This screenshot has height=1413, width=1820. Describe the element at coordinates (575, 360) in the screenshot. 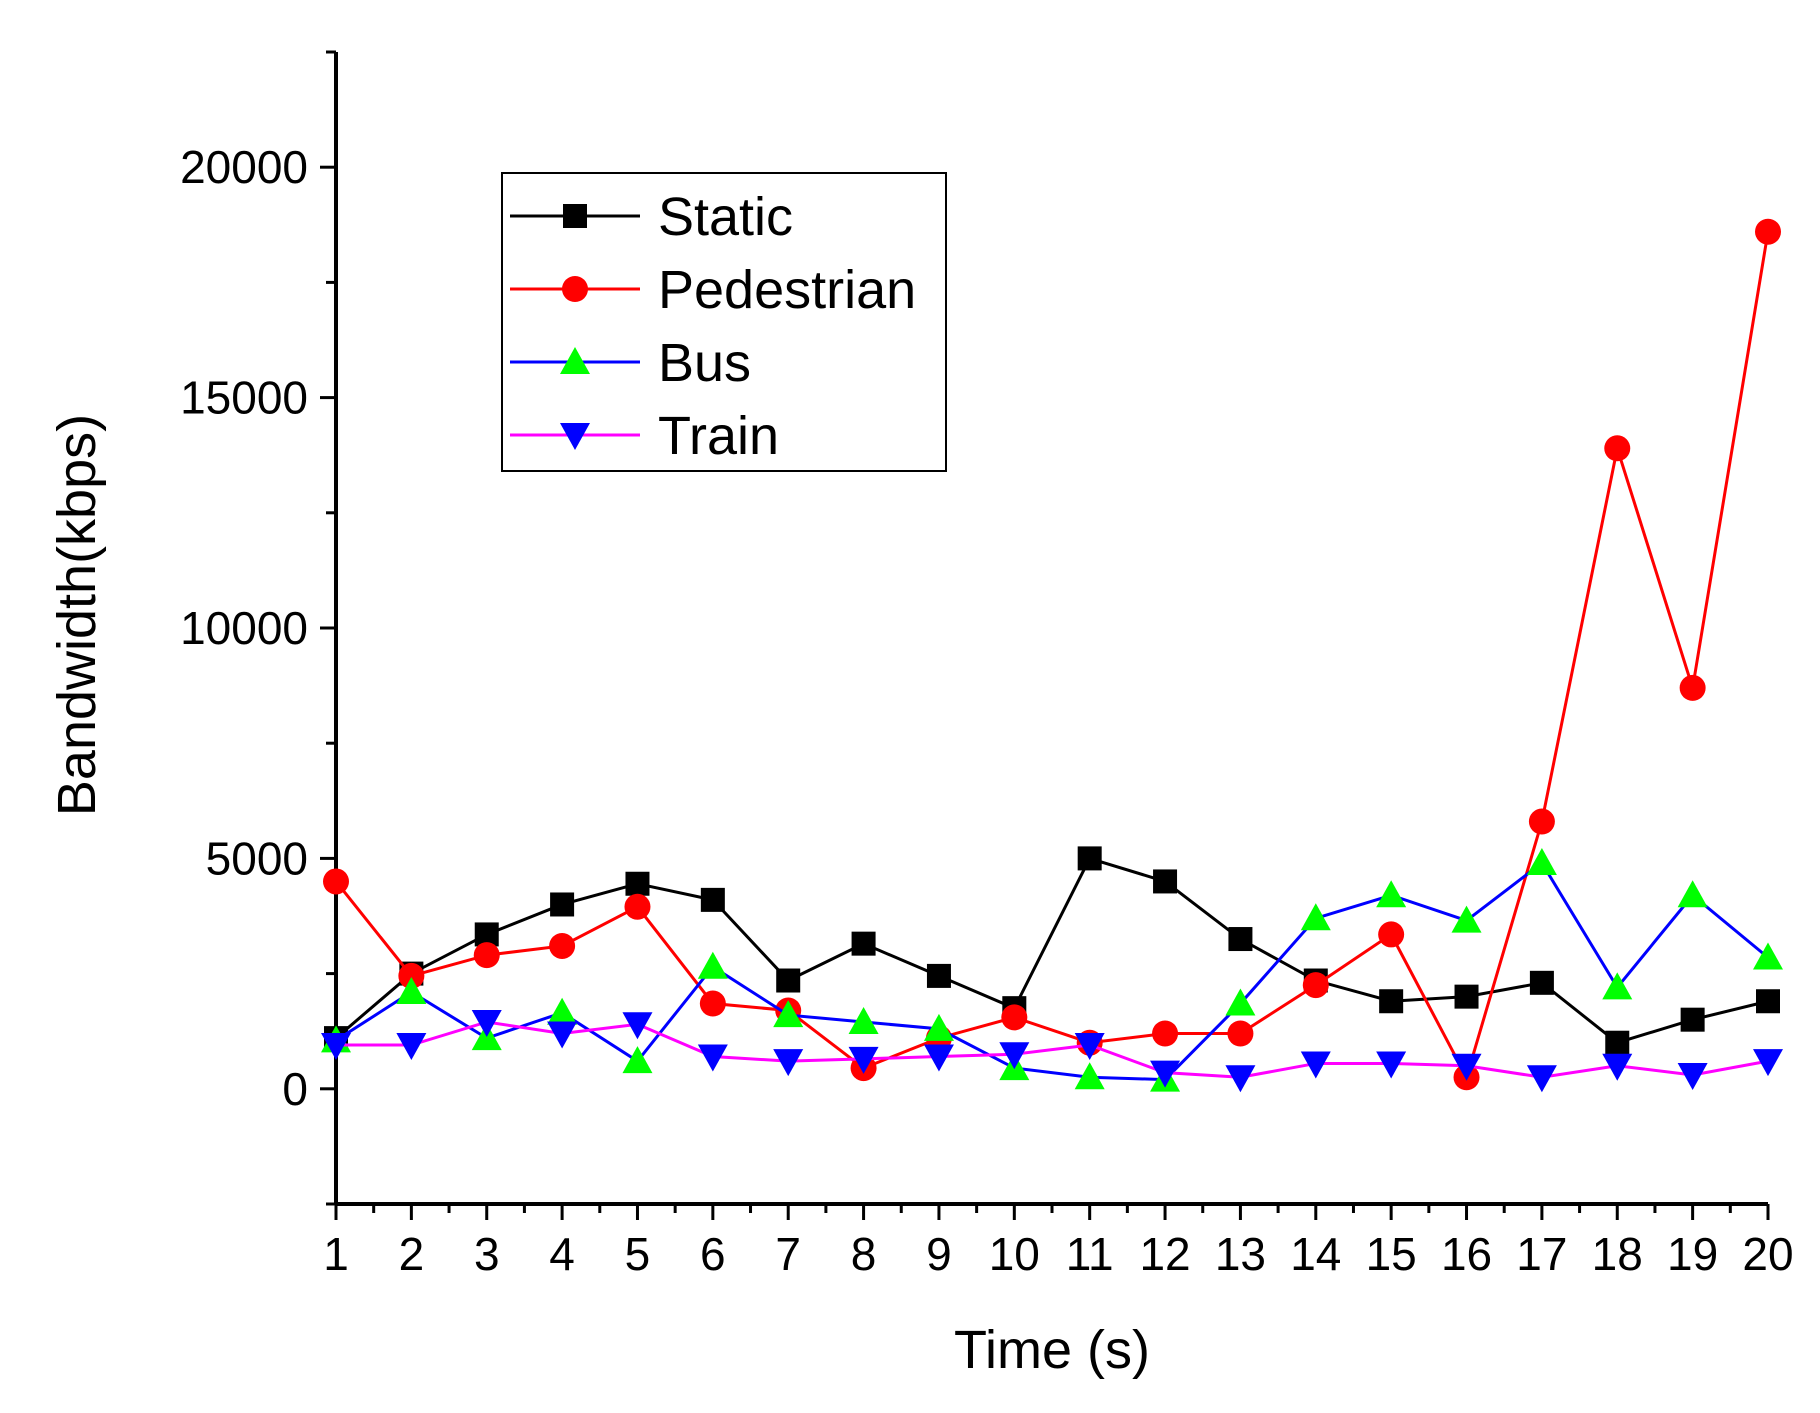

I see `legend-marker-bus` at that location.